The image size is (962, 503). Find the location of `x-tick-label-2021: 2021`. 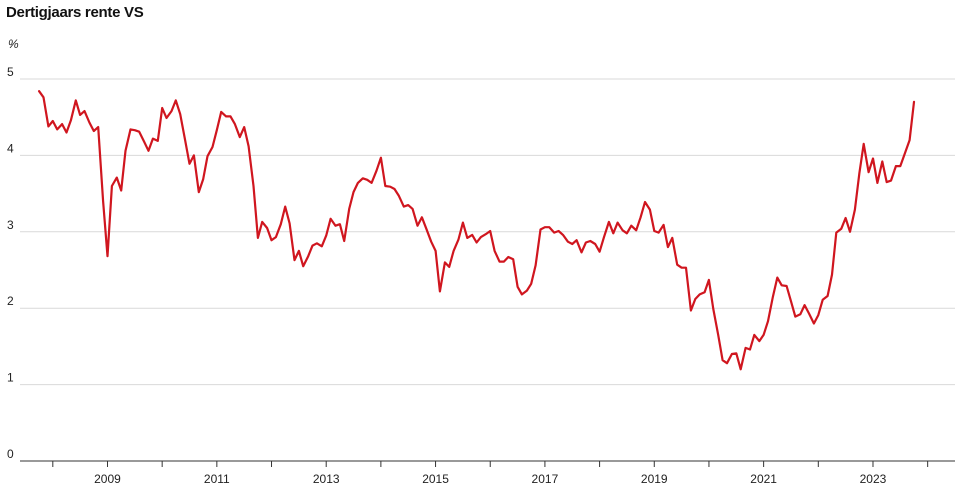

x-tick-label-2021: 2021 is located at coordinates (763, 479).